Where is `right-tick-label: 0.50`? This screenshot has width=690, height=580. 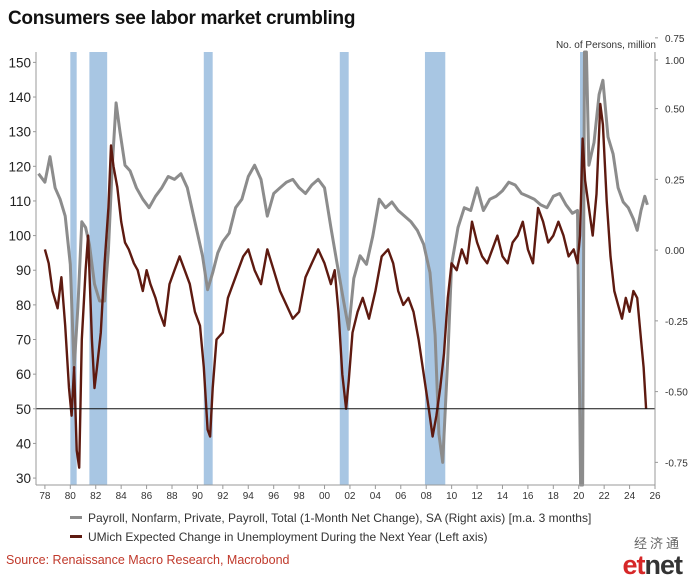
right-tick-label: 0.50 is located at coordinates (675, 110).